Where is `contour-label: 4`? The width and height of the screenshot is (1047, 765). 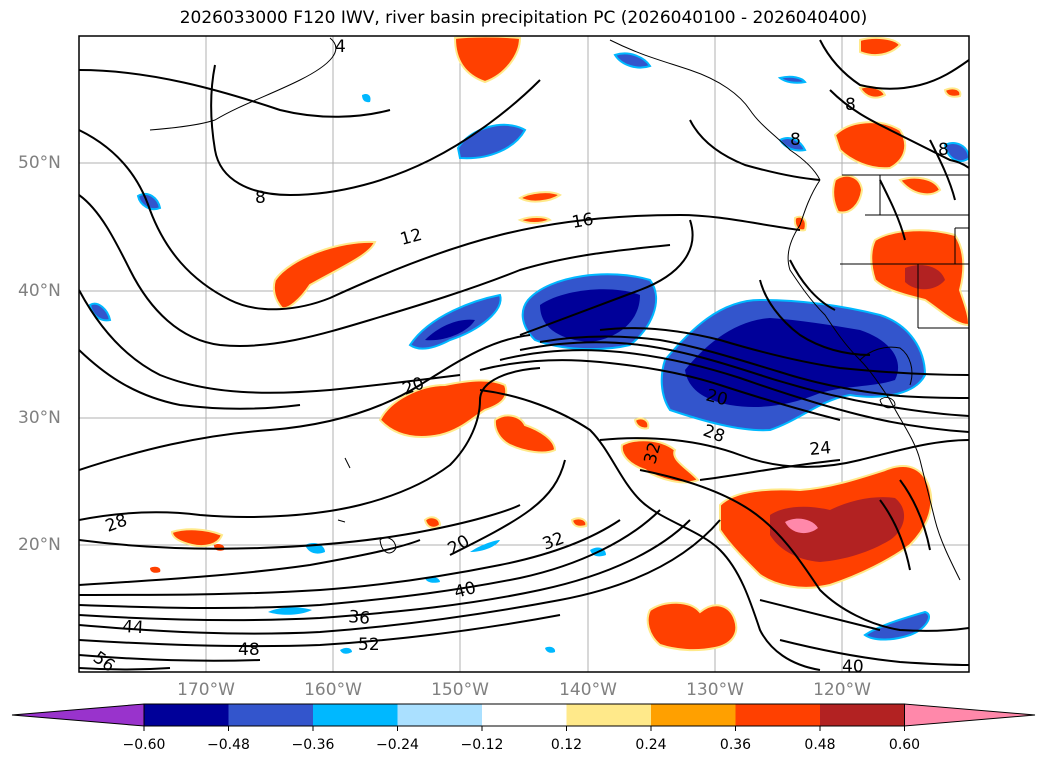
contour-label: 4 is located at coordinates (340, 47).